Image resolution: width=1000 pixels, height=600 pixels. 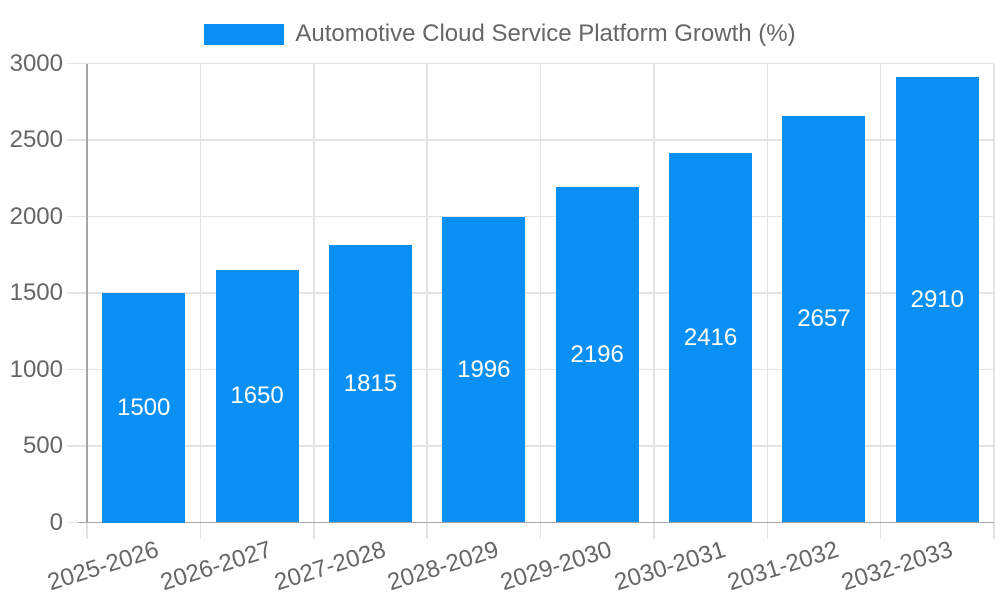 What do you see at coordinates (36, 63) in the screenshot?
I see `y-axis-tick-label: 3000` at bounding box center [36, 63].